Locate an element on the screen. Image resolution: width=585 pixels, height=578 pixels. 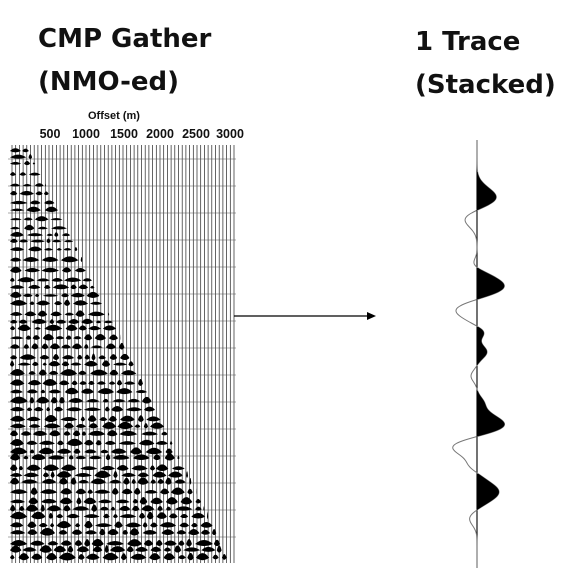
offset-tick-1000: 1000 is located at coordinates (86, 134).